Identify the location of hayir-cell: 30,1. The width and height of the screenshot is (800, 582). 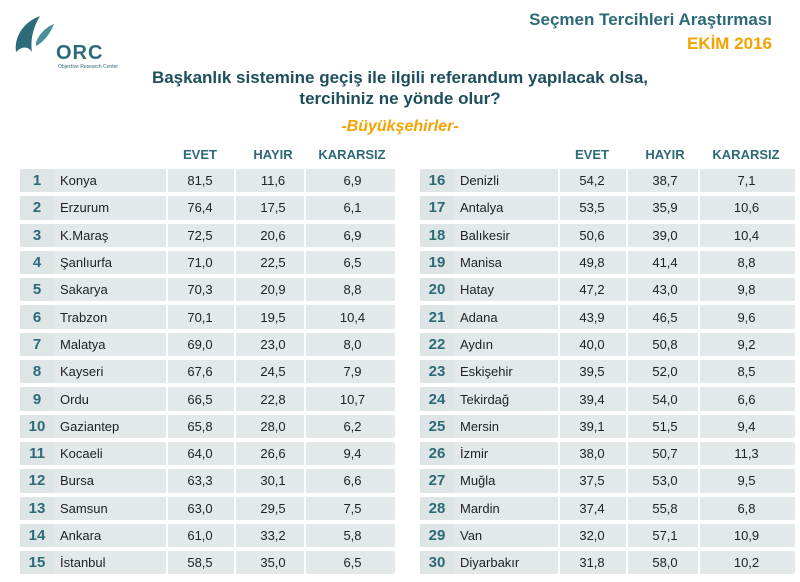
(273, 481).